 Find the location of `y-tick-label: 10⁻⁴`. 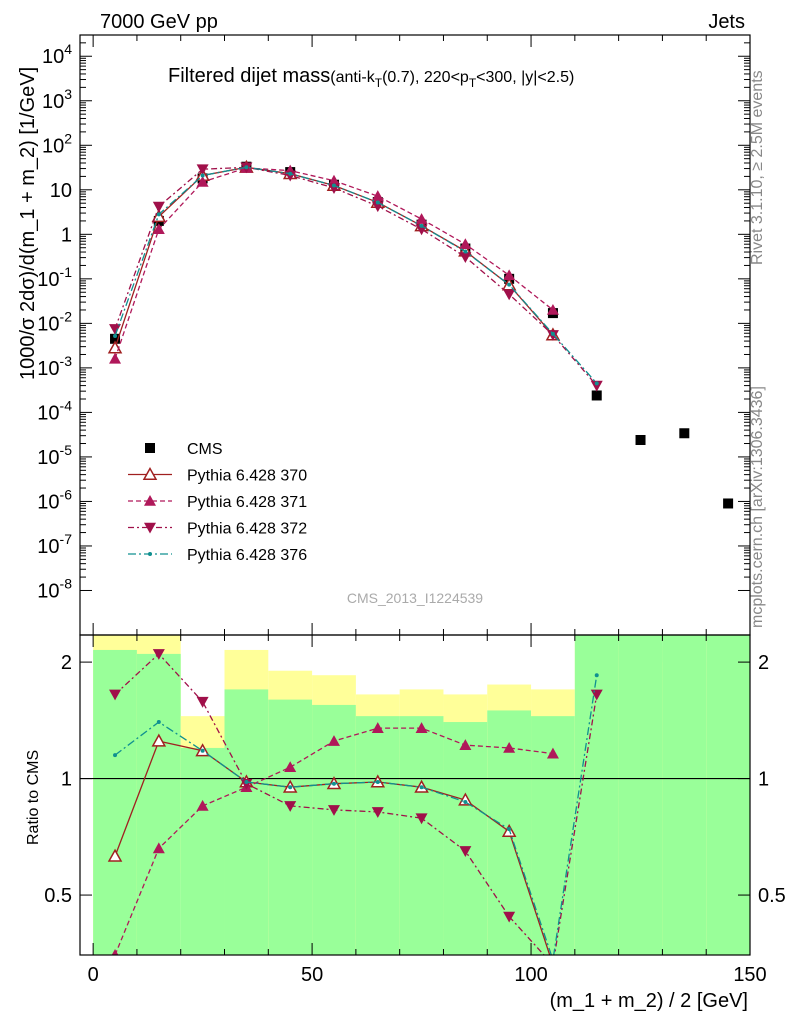

y-tick-label: 10⁻⁴ is located at coordinates (54, 410).